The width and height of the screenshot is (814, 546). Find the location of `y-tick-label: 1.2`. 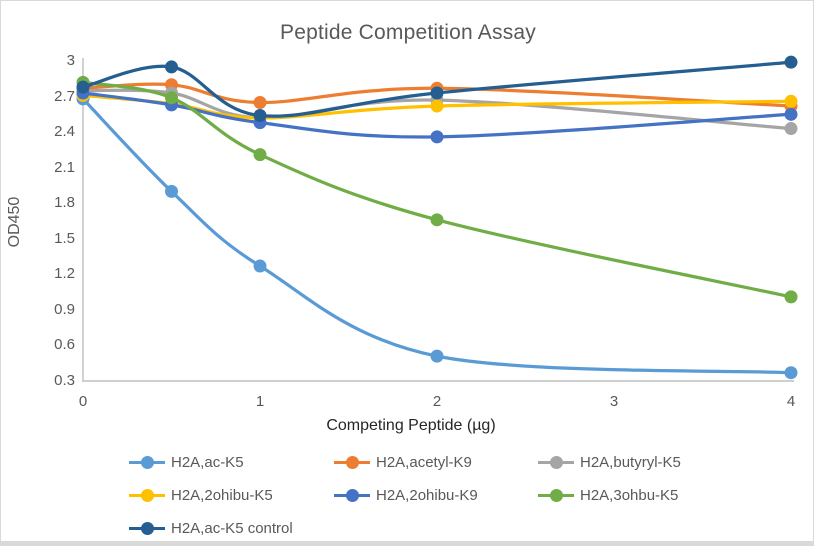

y-tick-label: 1.2 is located at coordinates (64, 274).